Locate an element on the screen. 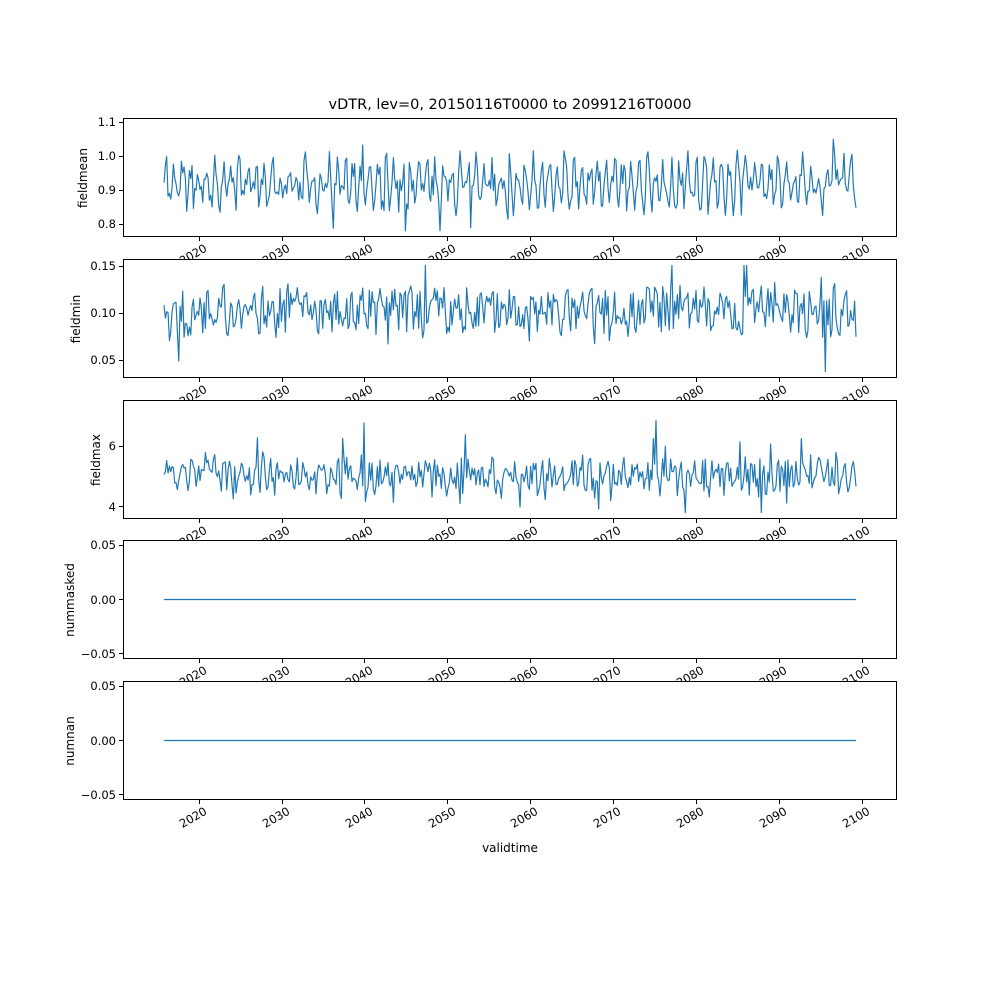 The image size is (1000, 1000). y-axis-label: fieldmean is located at coordinates (82, 177).